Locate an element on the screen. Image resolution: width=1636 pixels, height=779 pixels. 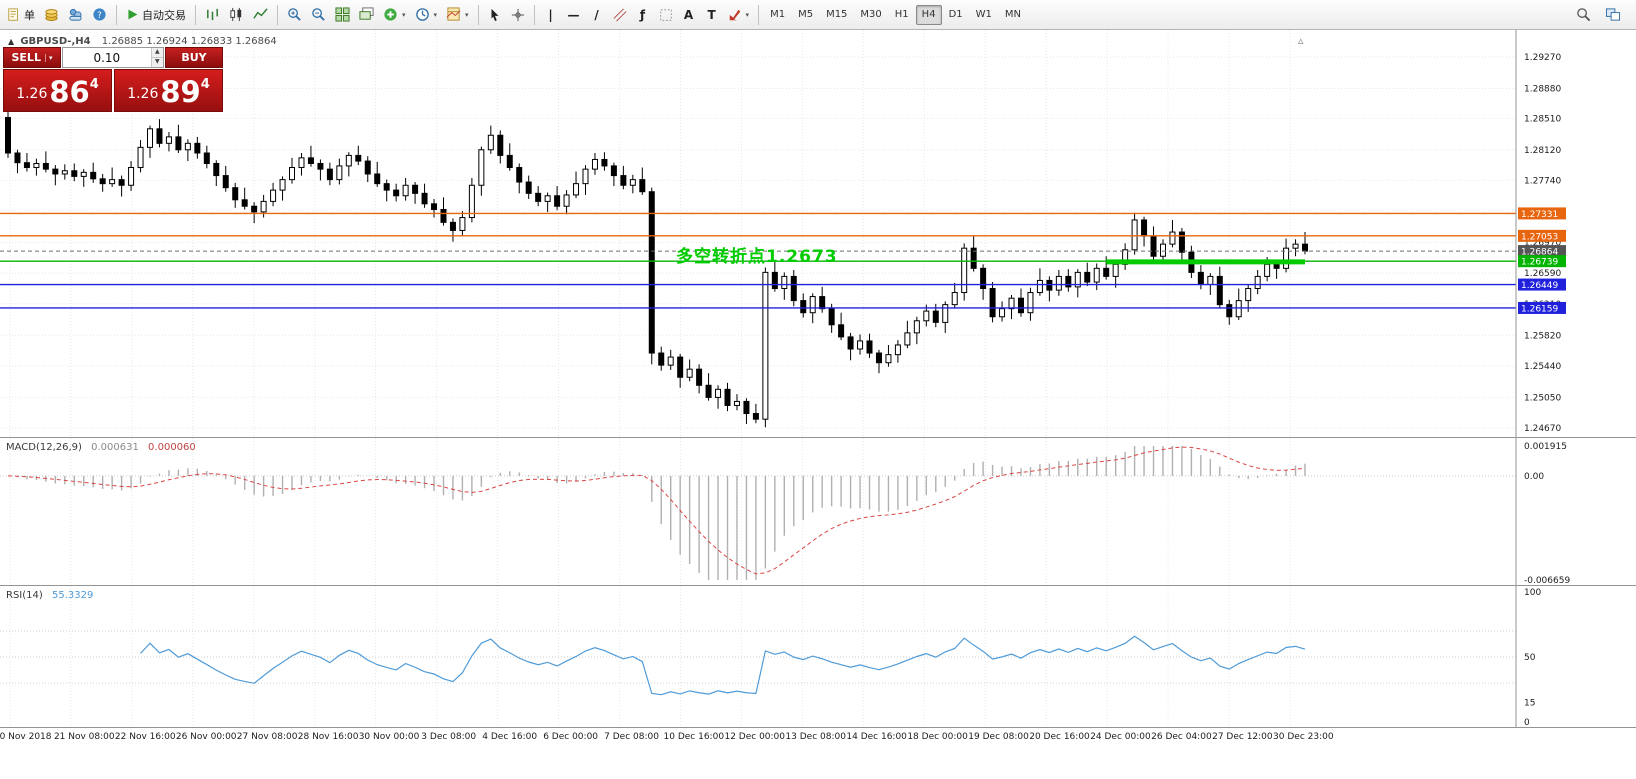
timeframe-m1-button: M1 is located at coordinates (778, 14).